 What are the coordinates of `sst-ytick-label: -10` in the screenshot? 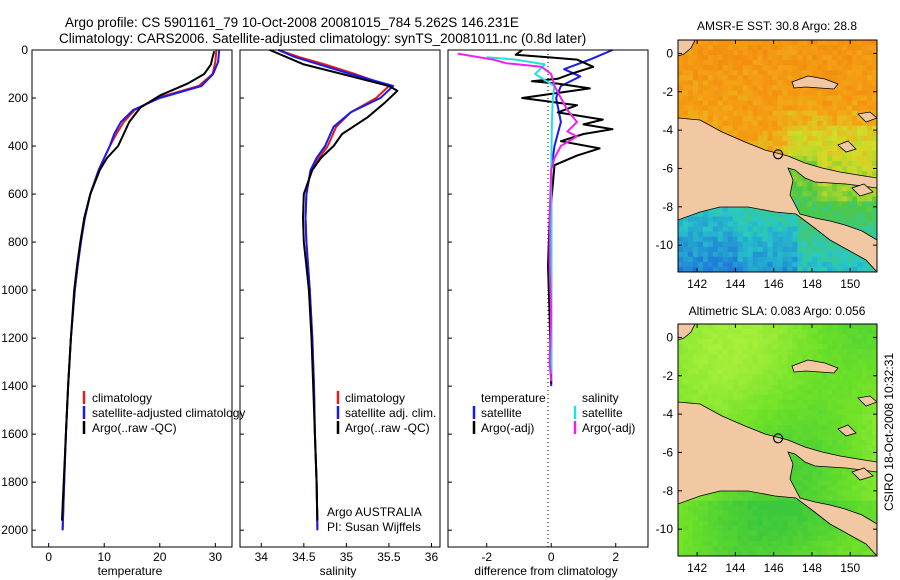 It's located at (665, 245).